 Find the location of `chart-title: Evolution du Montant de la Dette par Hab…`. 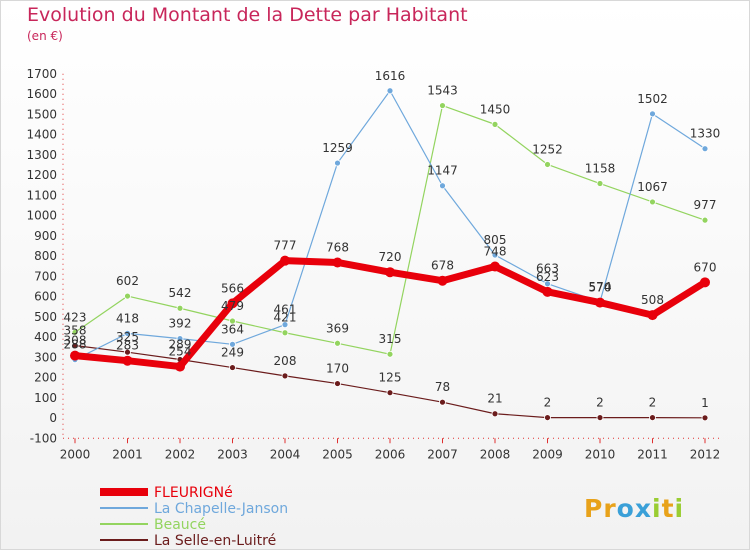

chart-title: Evolution du Montant de la Dette par Hab… is located at coordinates (247, 15).